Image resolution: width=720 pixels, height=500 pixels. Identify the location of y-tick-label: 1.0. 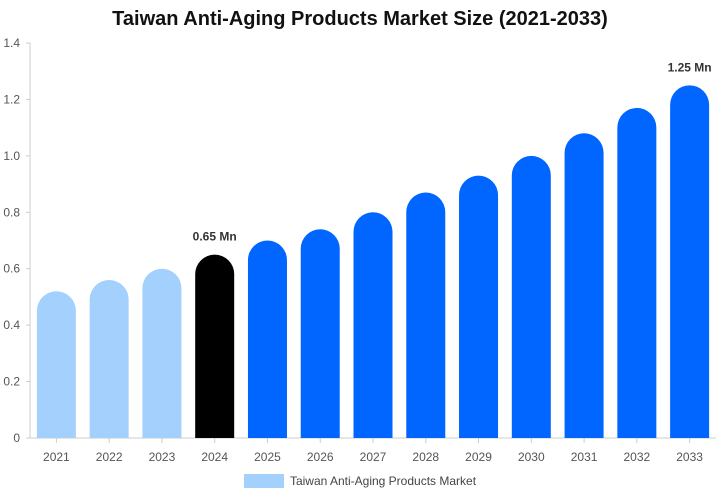
(11, 156).